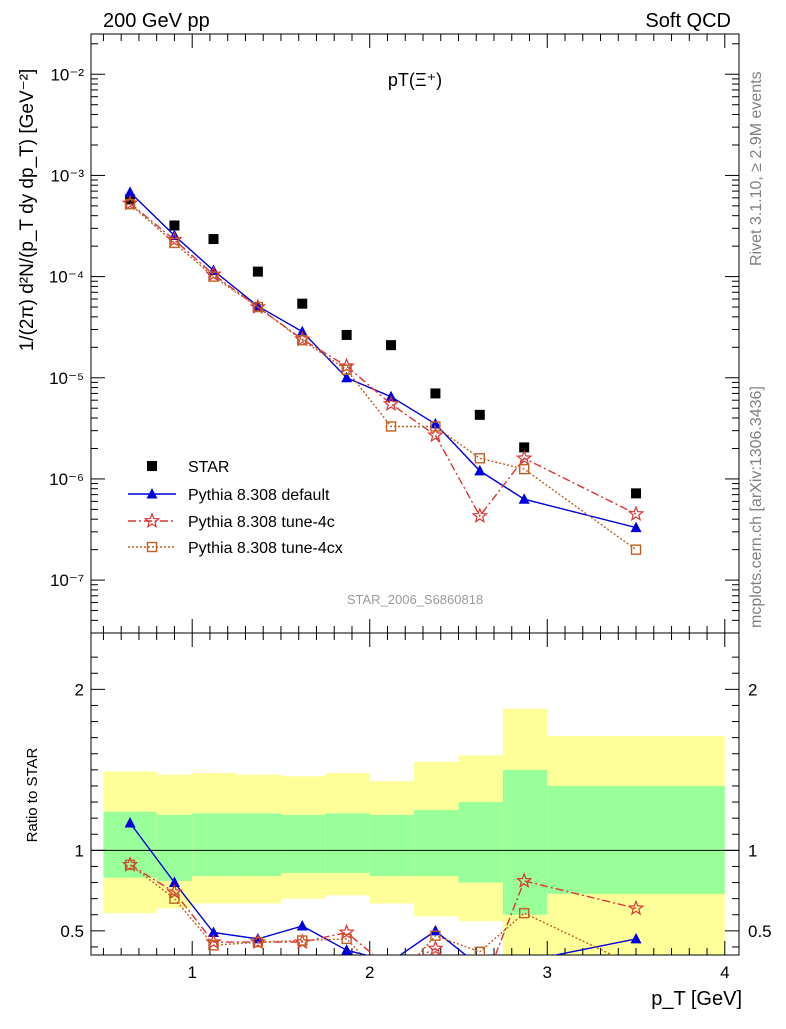 The width and height of the screenshot is (786, 1029). Describe the element at coordinates (415, 599) in the screenshot. I see `watermark: STAR_2006_S6860818` at that location.